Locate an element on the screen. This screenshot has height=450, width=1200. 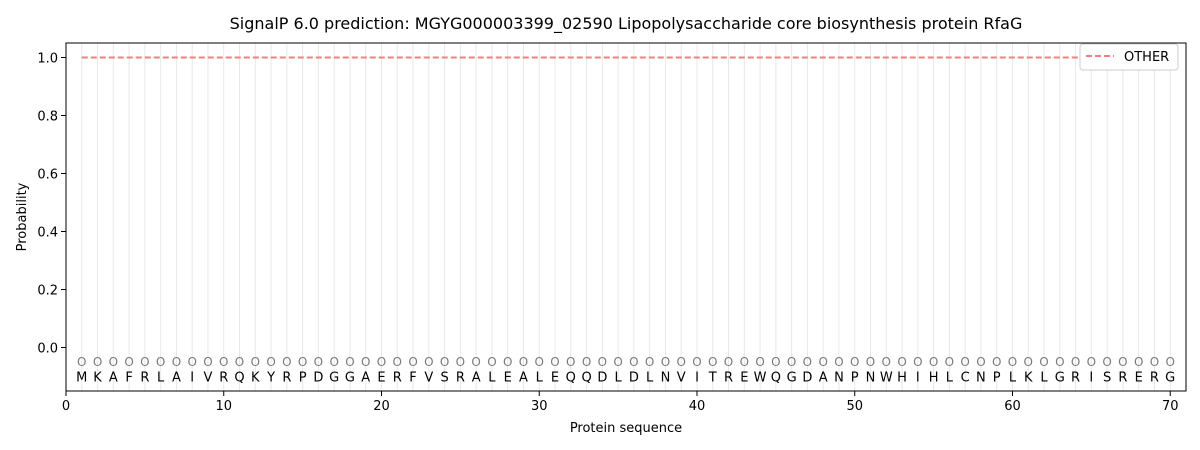
residue-label: C is located at coordinates (965, 378).